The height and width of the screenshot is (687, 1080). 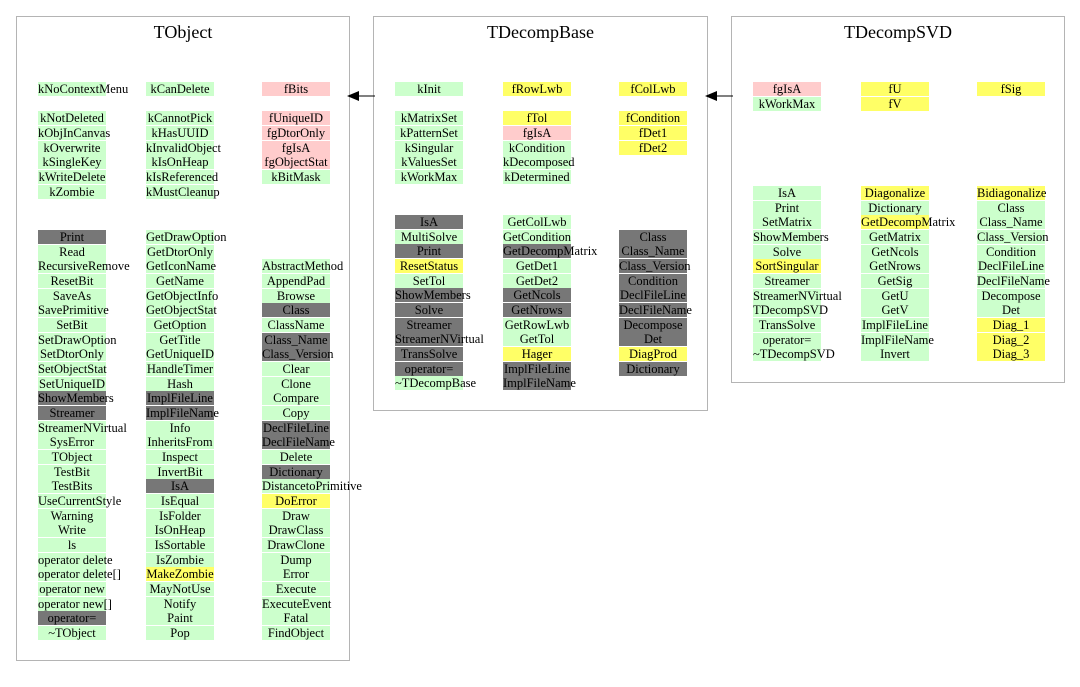 What do you see at coordinates (79, 574) in the screenshot?
I see `method-cell: operator delete[]` at bounding box center [79, 574].